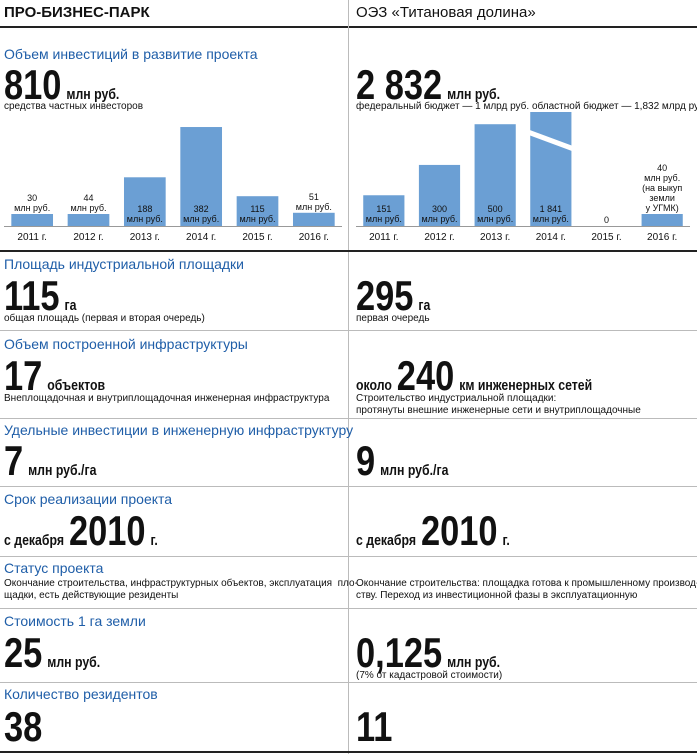 The image size is (697, 754). What do you see at coordinates (50, 460) in the screenshot?
I see `left-unit-invest-value: 7 млн руб./га` at bounding box center [50, 460].